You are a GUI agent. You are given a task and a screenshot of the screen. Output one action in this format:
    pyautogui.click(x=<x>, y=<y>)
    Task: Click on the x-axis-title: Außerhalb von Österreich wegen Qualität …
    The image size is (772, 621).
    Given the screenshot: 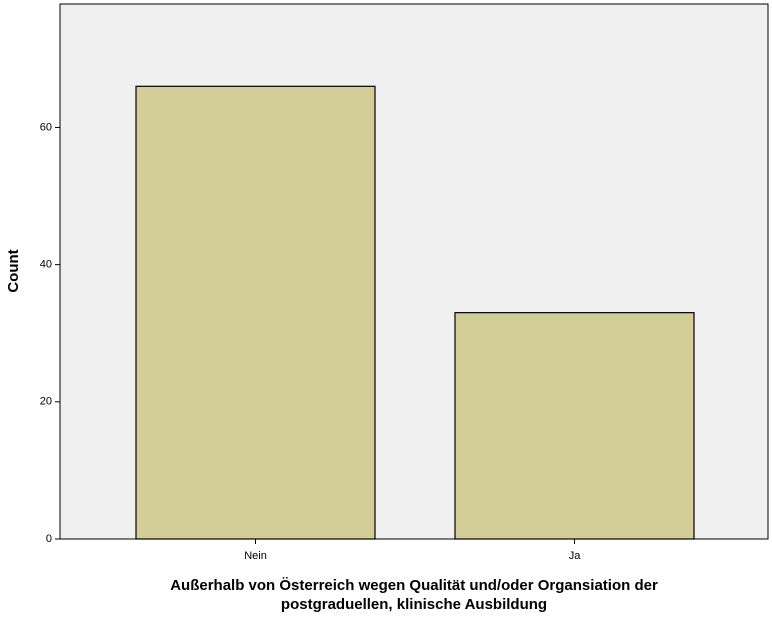 What is the action you would take?
    pyautogui.click(x=414, y=585)
    